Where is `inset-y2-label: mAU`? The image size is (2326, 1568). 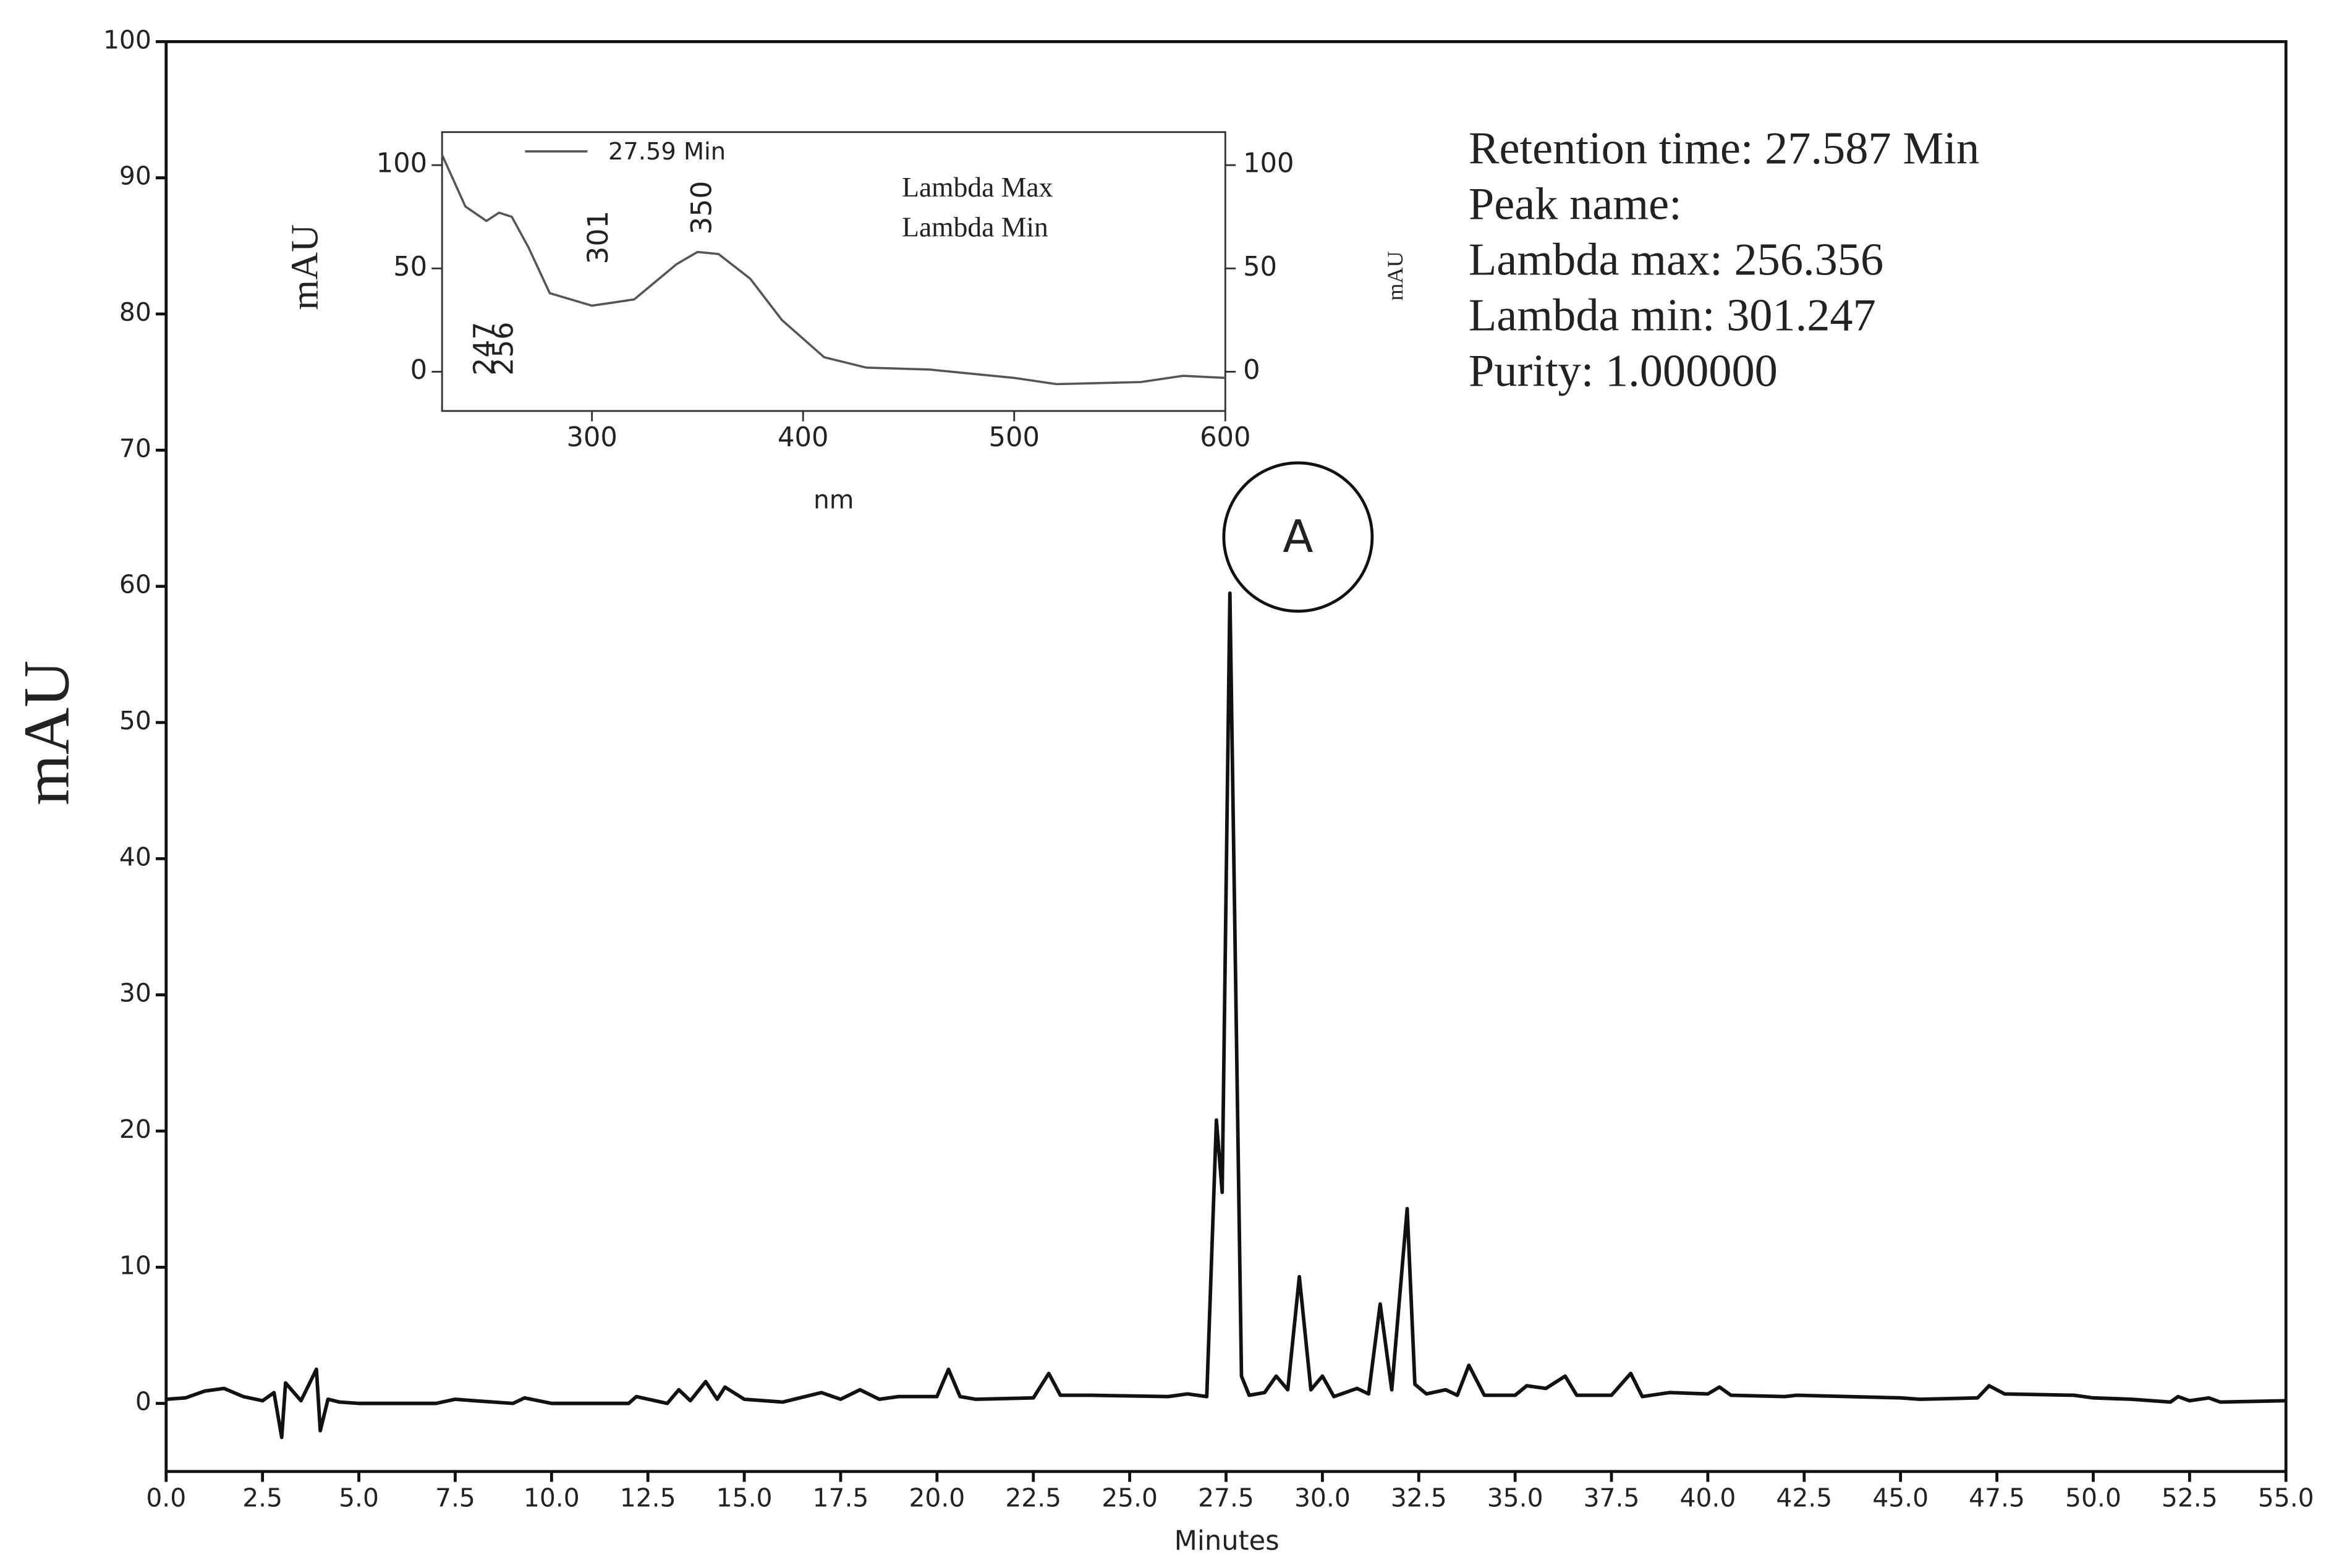 inset-y2-label: mAU is located at coordinates (1395, 277).